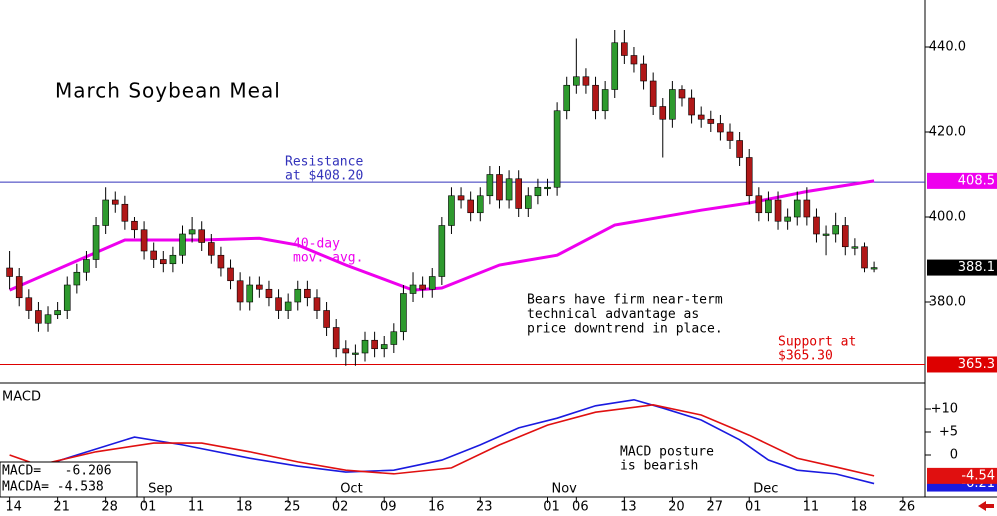  What do you see at coordinates (976, 267) in the screenshot?
I see `value-box-label: 388.1` at bounding box center [976, 267].